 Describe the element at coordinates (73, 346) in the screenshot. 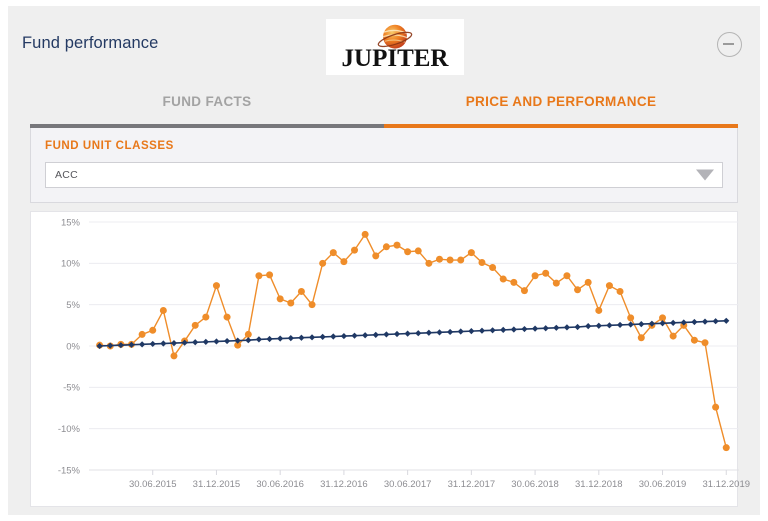

I see `y-axis-tick-label: 0%` at that location.